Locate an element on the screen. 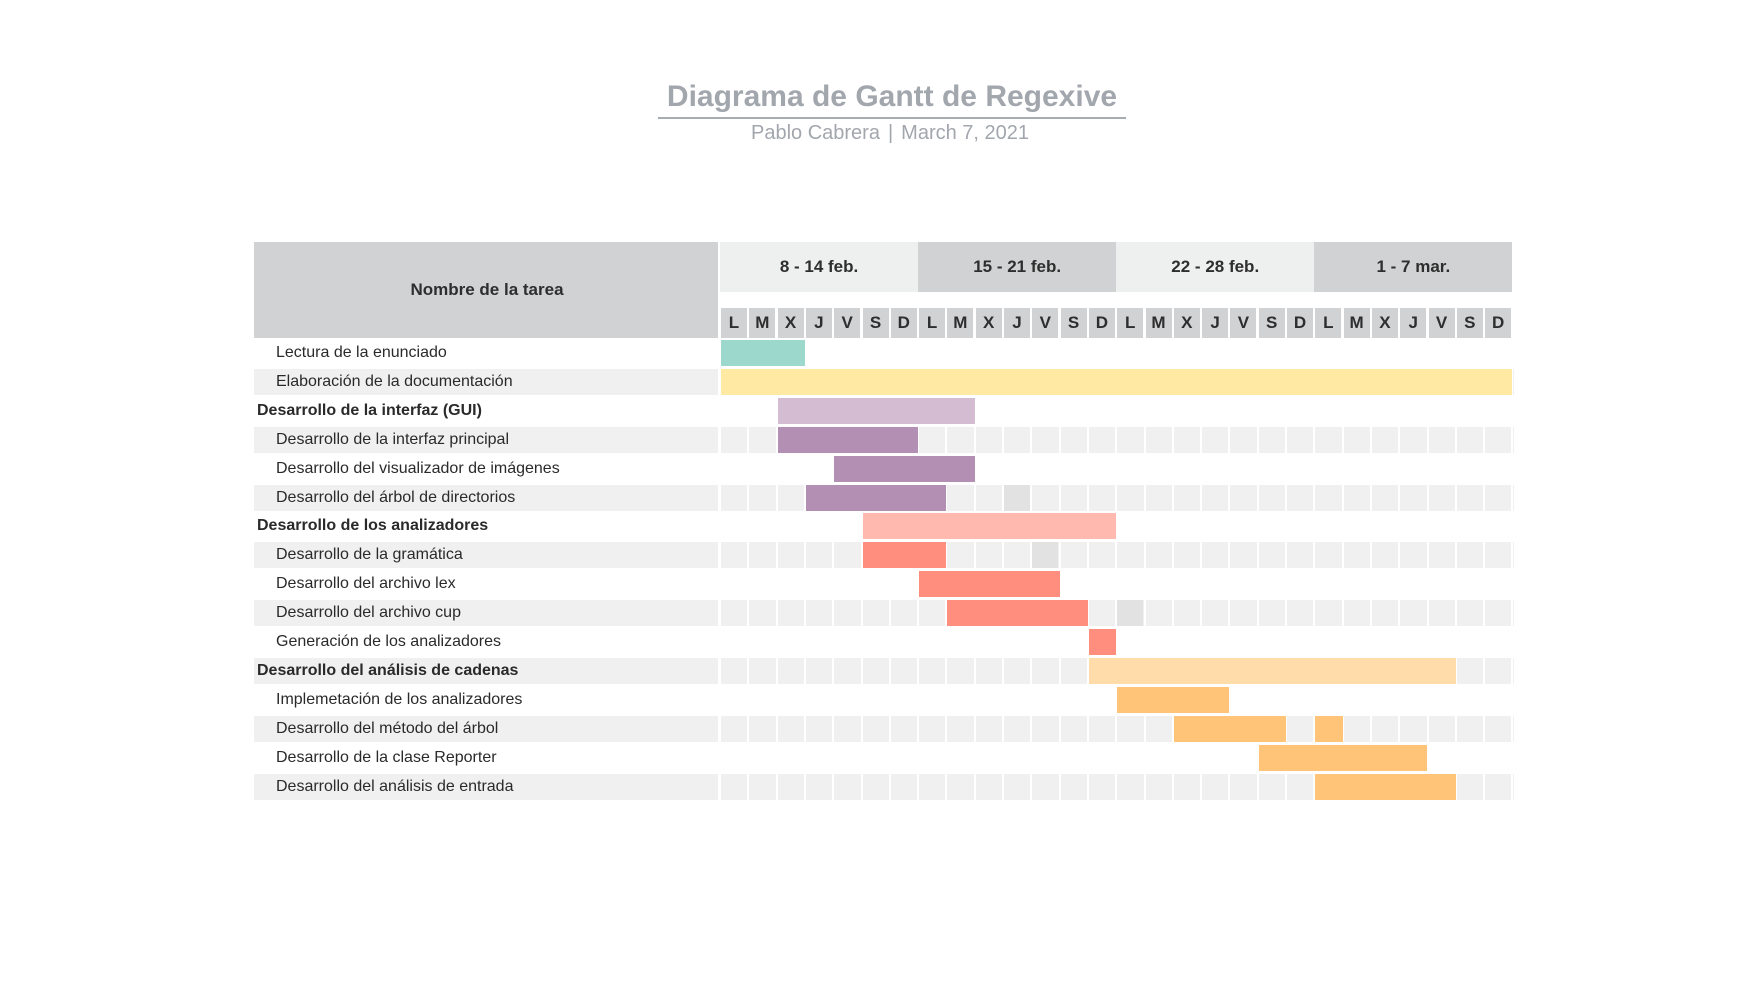  task-label: Lectura de la enunciado is located at coordinates (361, 352).